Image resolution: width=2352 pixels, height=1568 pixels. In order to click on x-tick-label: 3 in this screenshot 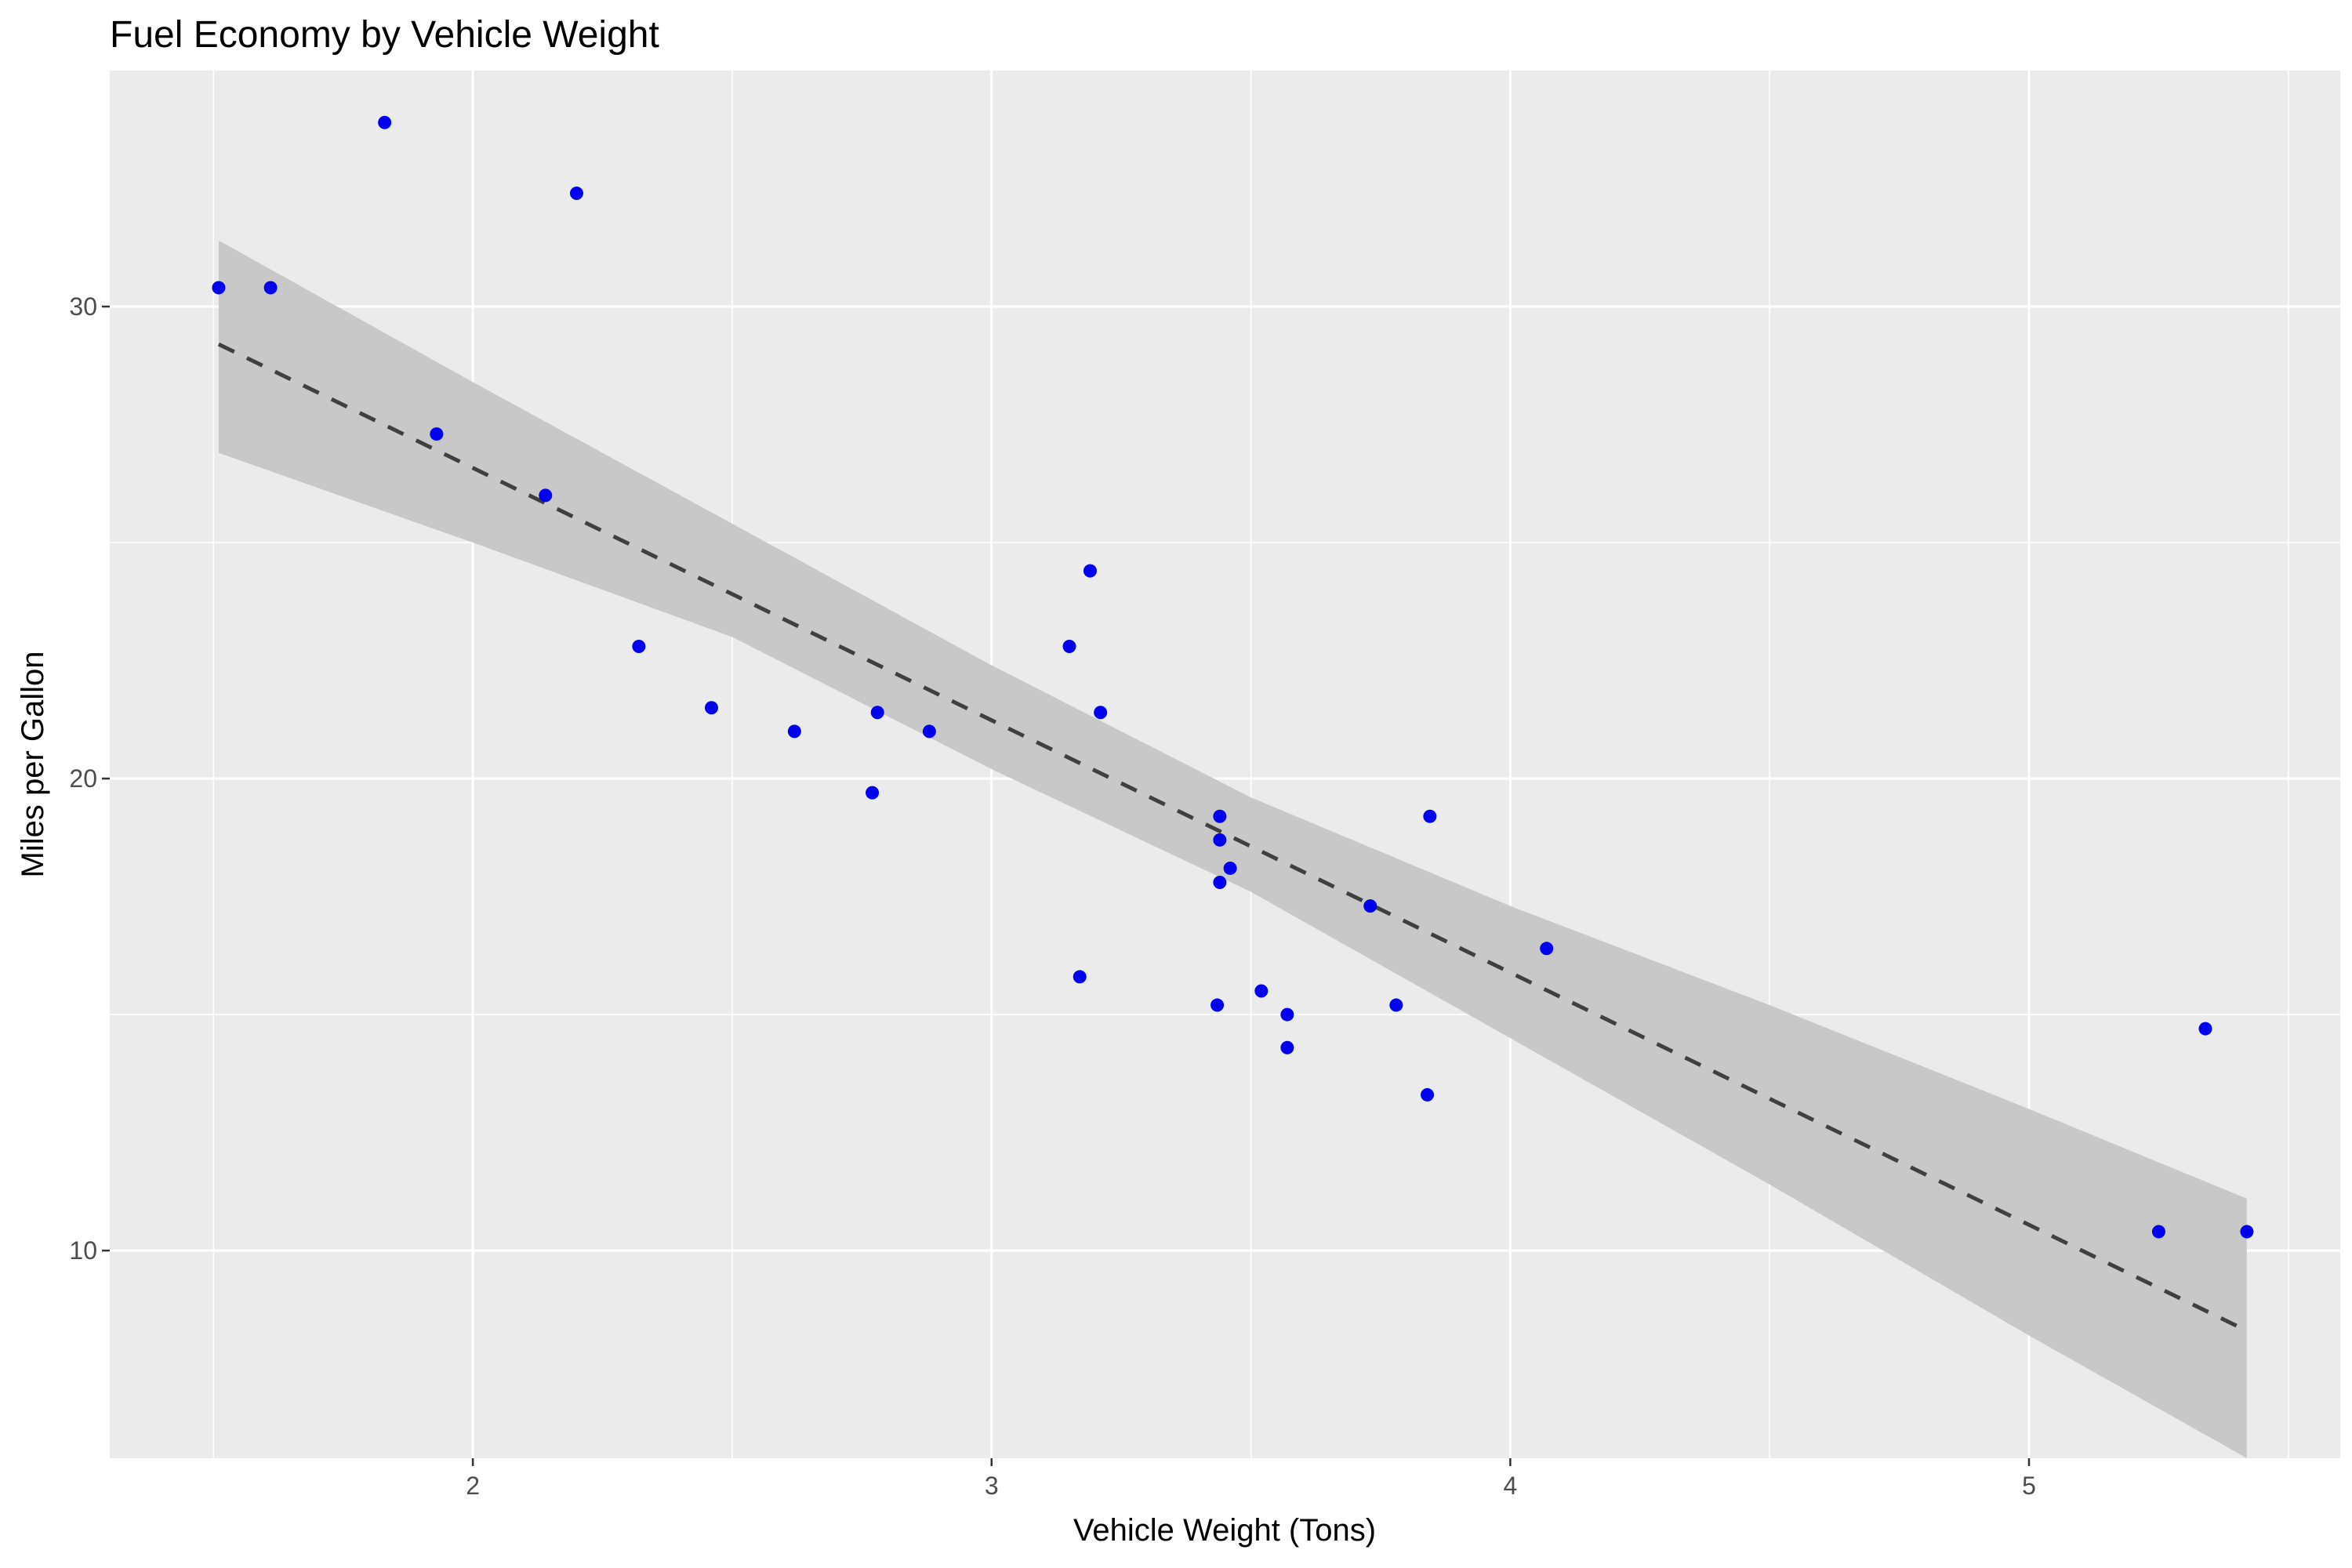, I will do `click(992, 1486)`.